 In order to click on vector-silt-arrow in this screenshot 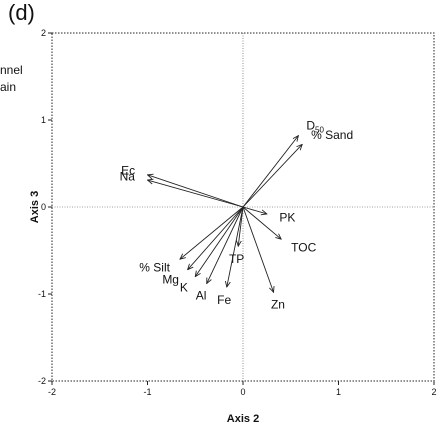, I will do `click(212, 232)`.